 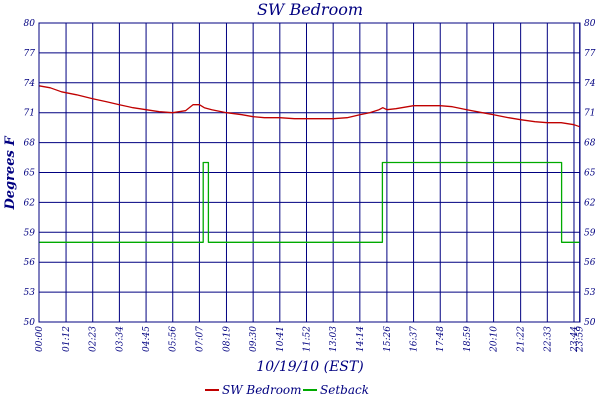 What do you see at coordinates (590, 203) in the screenshot?
I see `y-tick-label-right: 62` at bounding box center [590, 203].